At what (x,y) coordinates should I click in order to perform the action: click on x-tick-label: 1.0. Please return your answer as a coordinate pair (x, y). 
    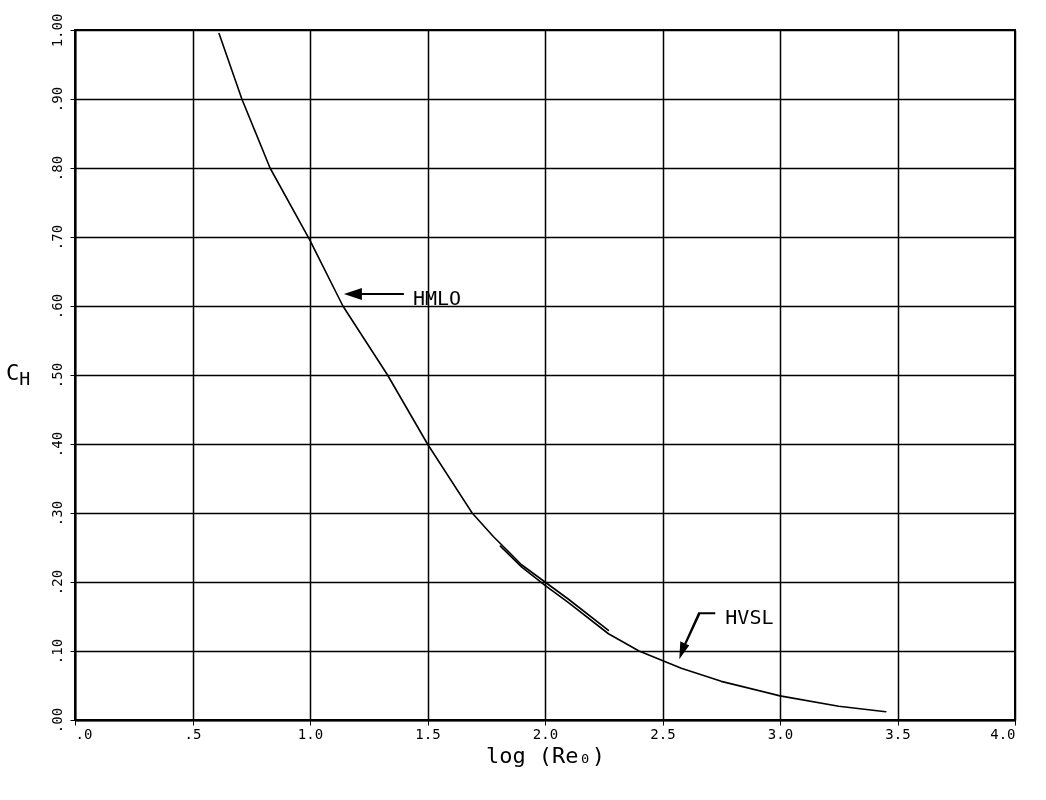
    Looking at the image, I should click on (310, 733).